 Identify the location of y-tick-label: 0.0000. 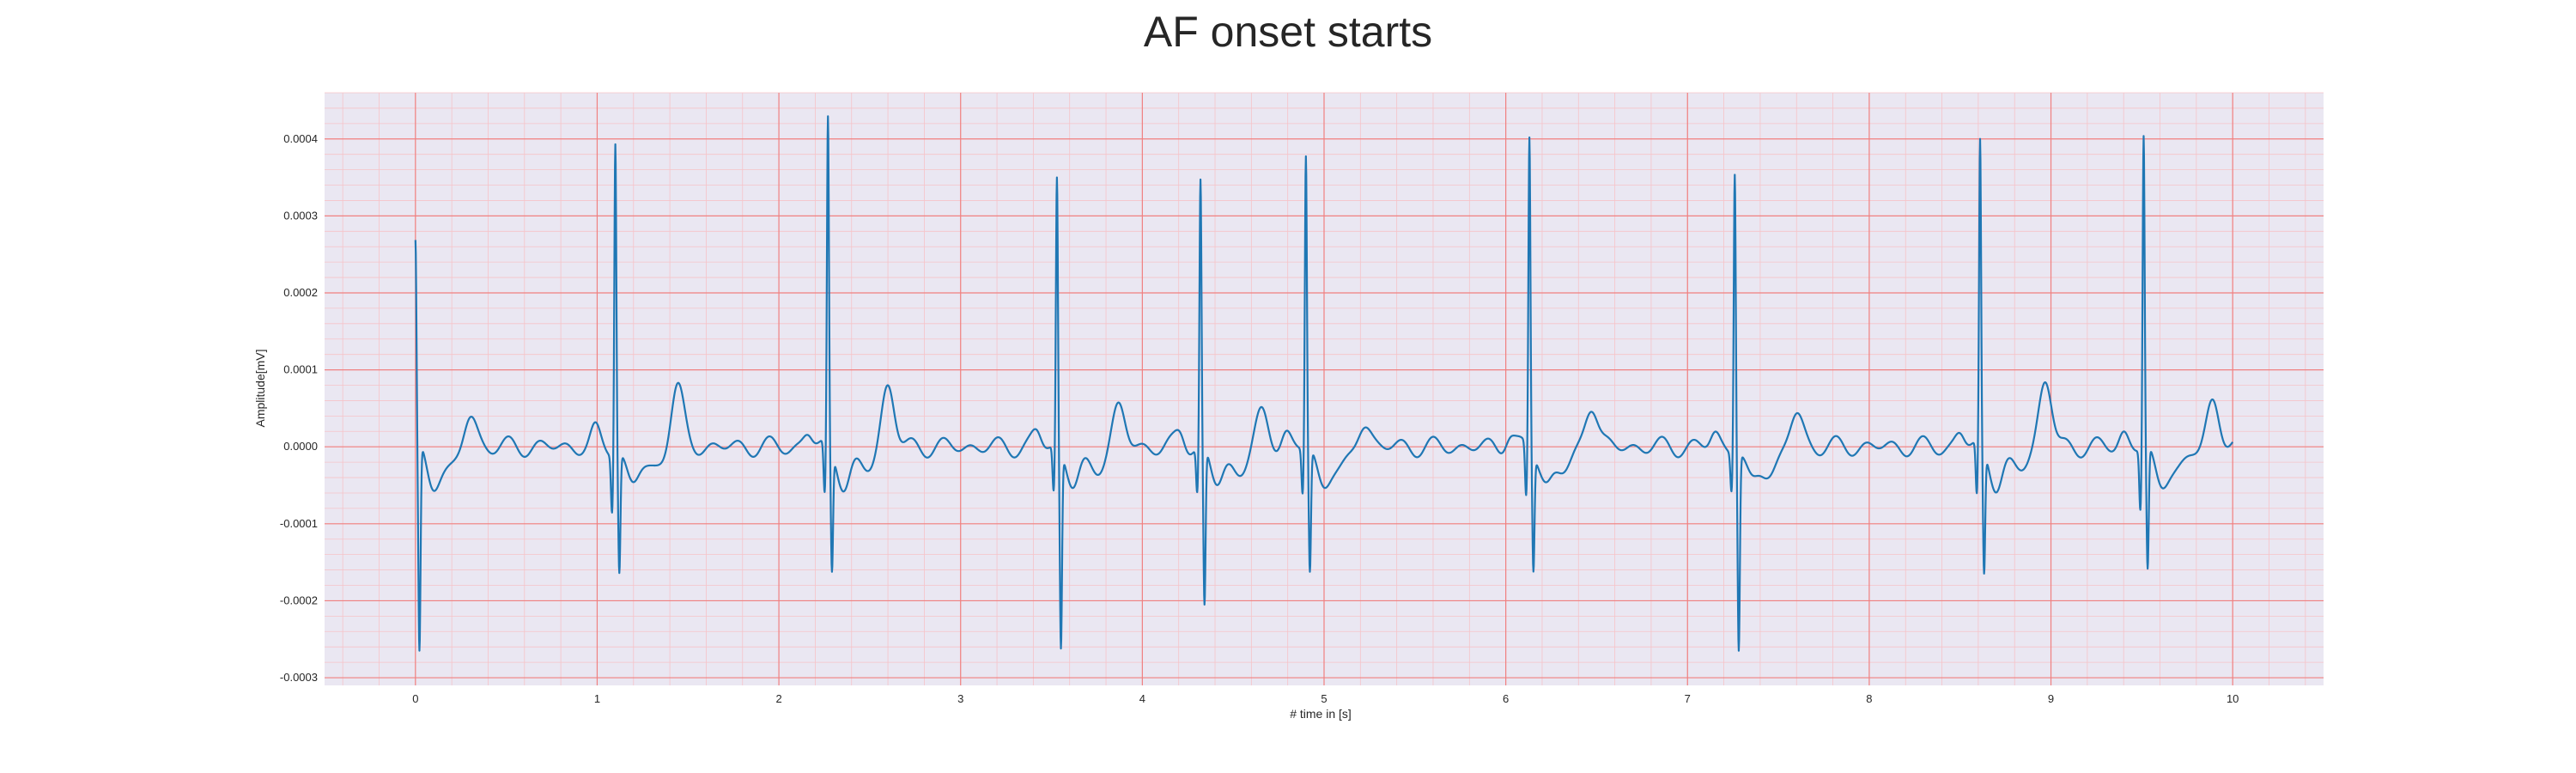
(301, 446).